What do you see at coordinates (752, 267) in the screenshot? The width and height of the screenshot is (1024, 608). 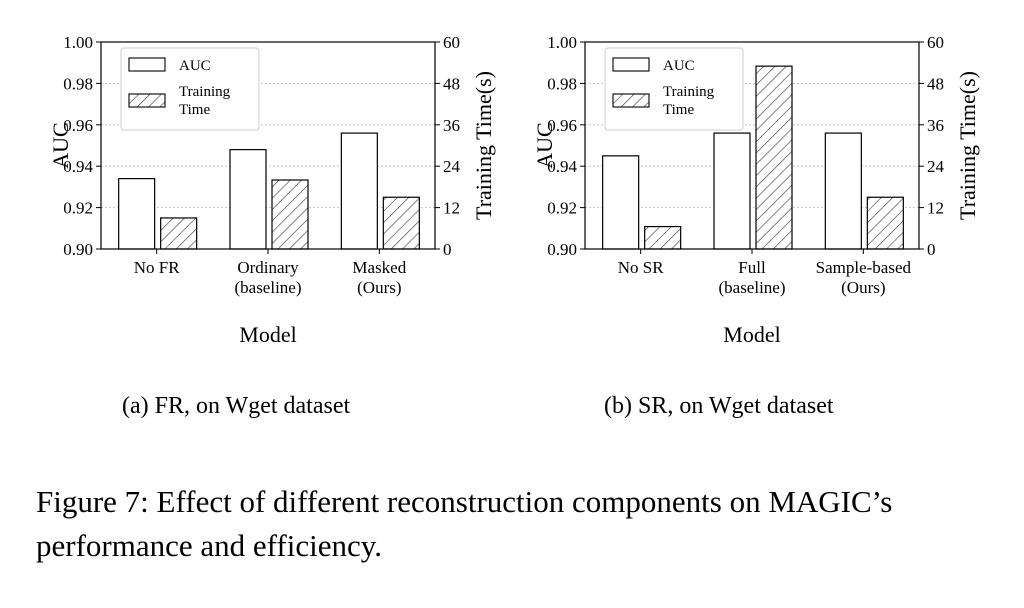 I see `x-tick-label: Full` at bounding box center [752, 267].